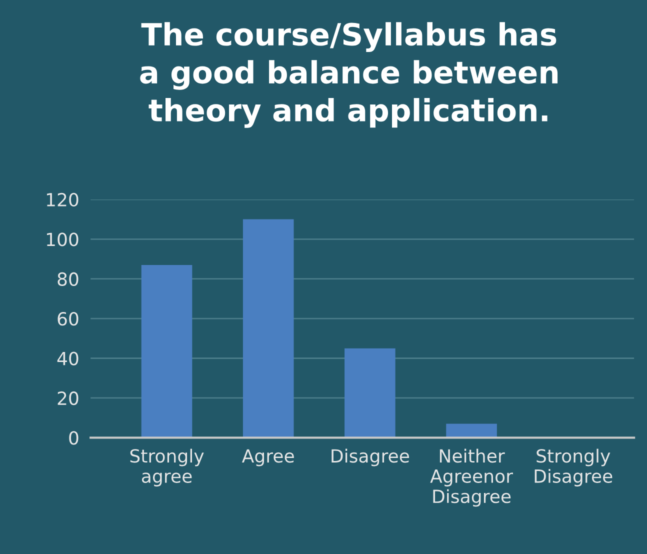 The image size is (647, 554). Describe the element at coordinates (573, 467) in the screenshot. I see `x-tick-label: Strongly Disagree` at that location.